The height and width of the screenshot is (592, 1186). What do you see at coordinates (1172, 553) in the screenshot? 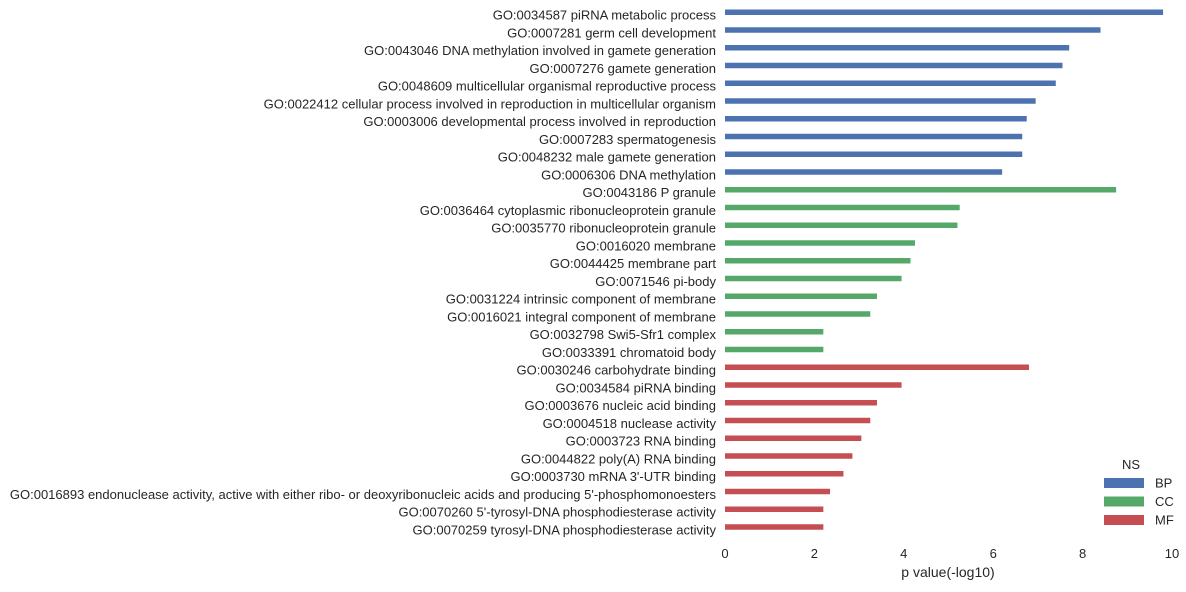
I see `x-tick-label: 10` at bounding box center [1172, 553].